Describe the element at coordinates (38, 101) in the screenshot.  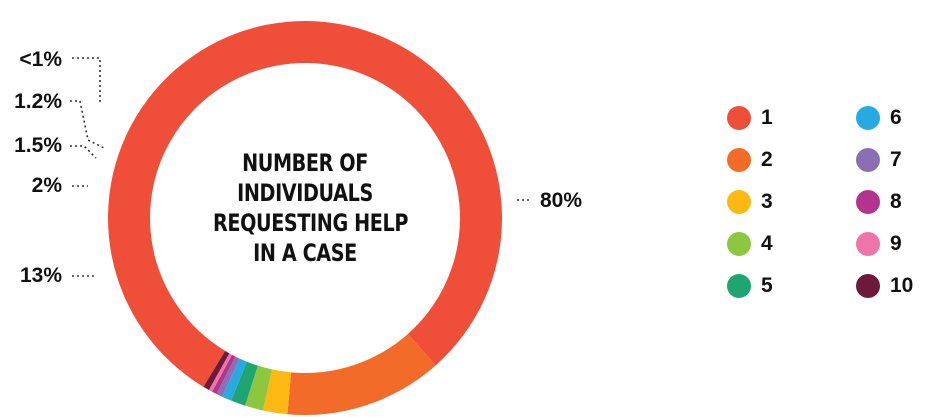
I see `data-label-5: 1.2%` at that location.